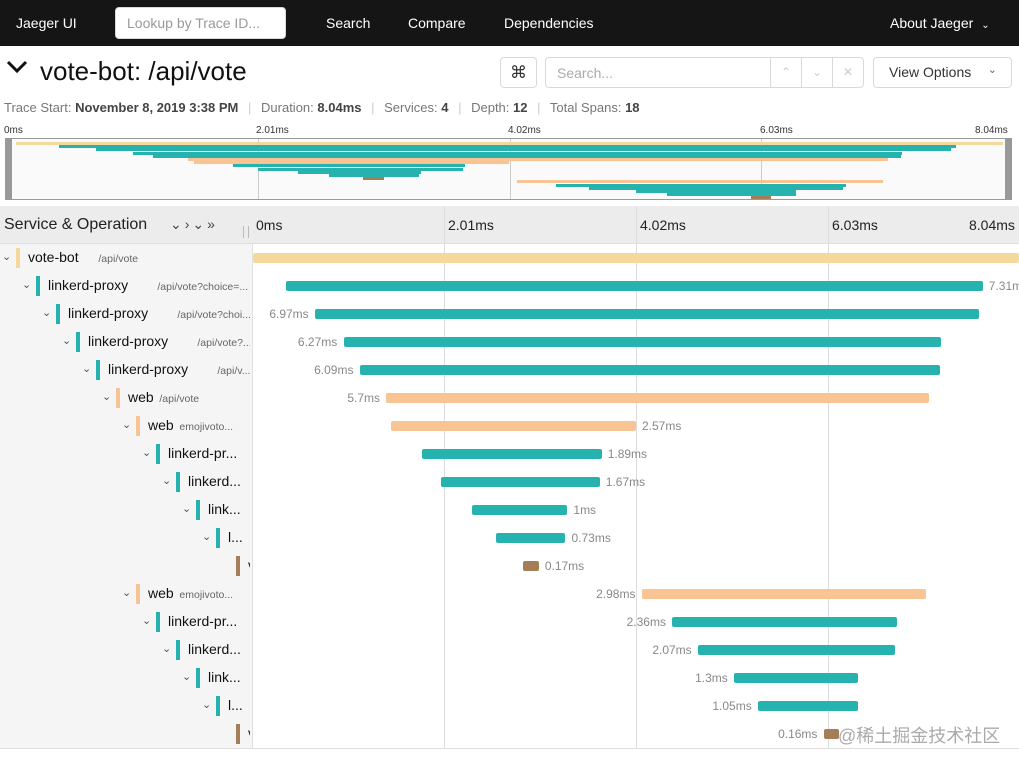 The height and width of the screenshot is (765, 1019). I want to click on span-row: ⌄ vote-bot/api/vote, so click(509, 258).